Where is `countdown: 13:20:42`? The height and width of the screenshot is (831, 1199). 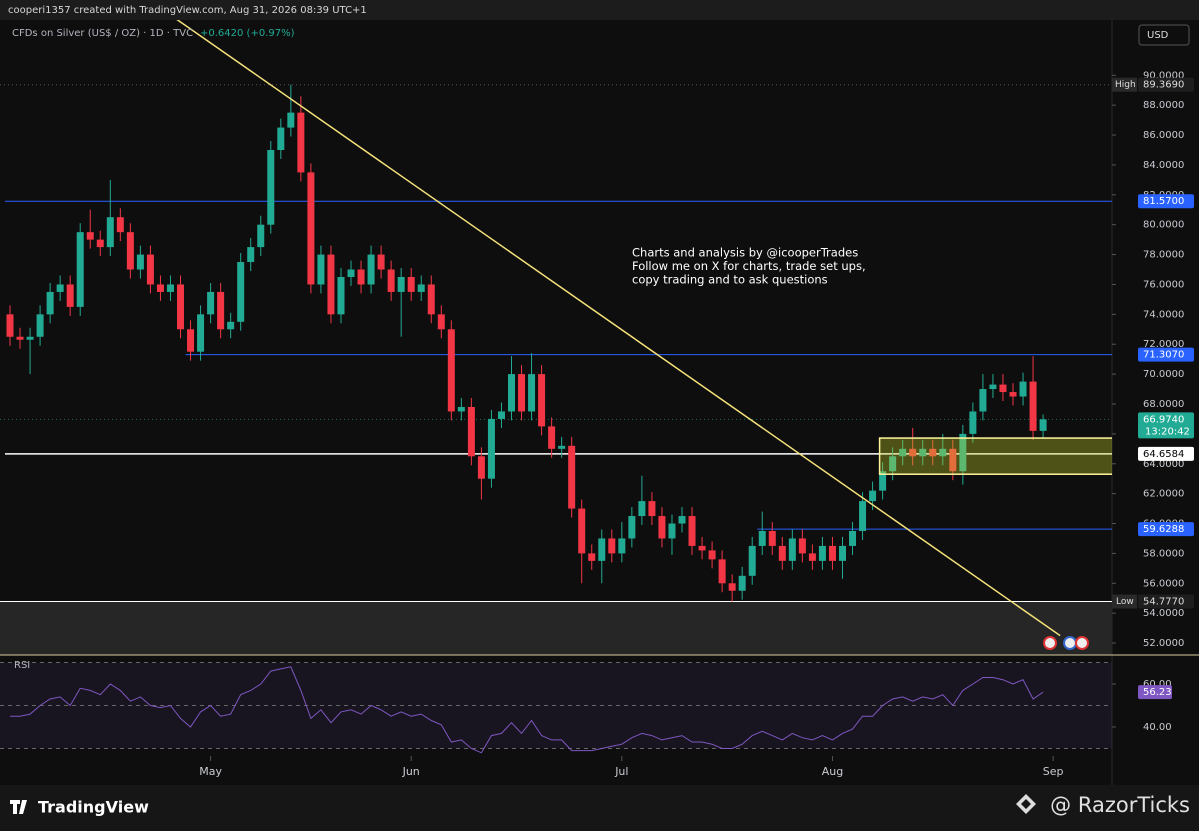 countdown: 13:20:42 is located at coordinates (1167, 431).